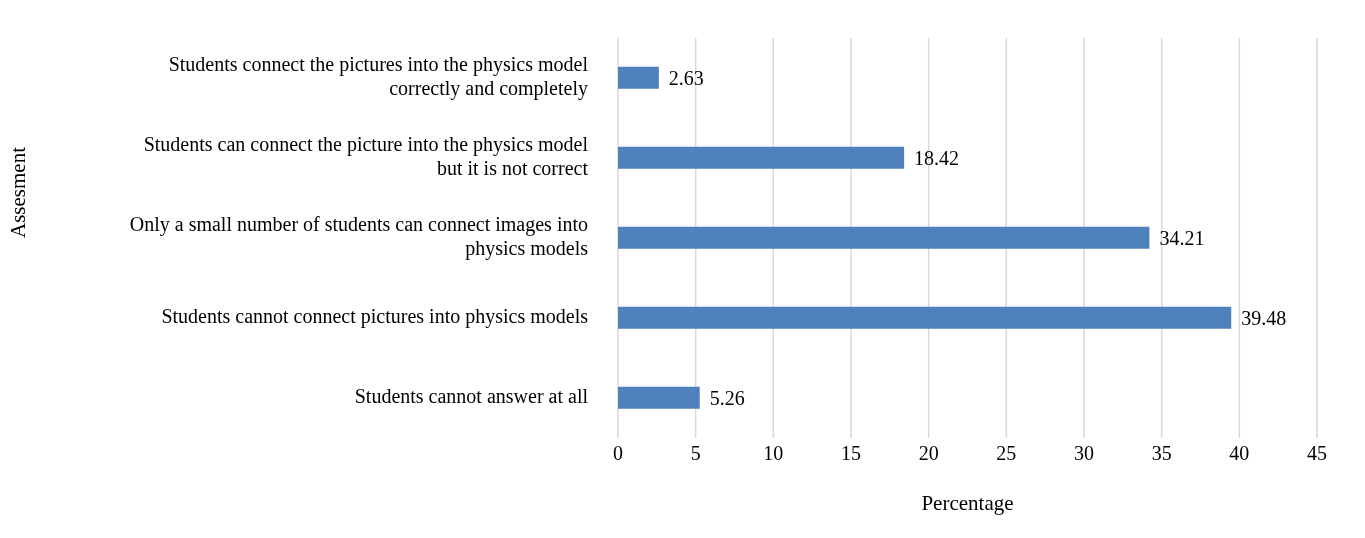 The width and height of the screenshot is (1365, 538). Describe the element at coordinates (378, 76) in the screenshot. I see `y-tick-label: Students connect the pictures into the physics model correctly and completely` at that location.